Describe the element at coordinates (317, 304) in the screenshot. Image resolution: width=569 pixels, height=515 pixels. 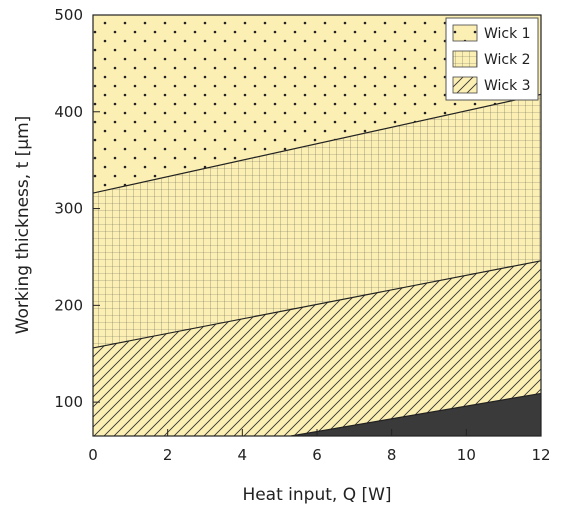
I see `boundary-line-wick2-wick3` at that location.